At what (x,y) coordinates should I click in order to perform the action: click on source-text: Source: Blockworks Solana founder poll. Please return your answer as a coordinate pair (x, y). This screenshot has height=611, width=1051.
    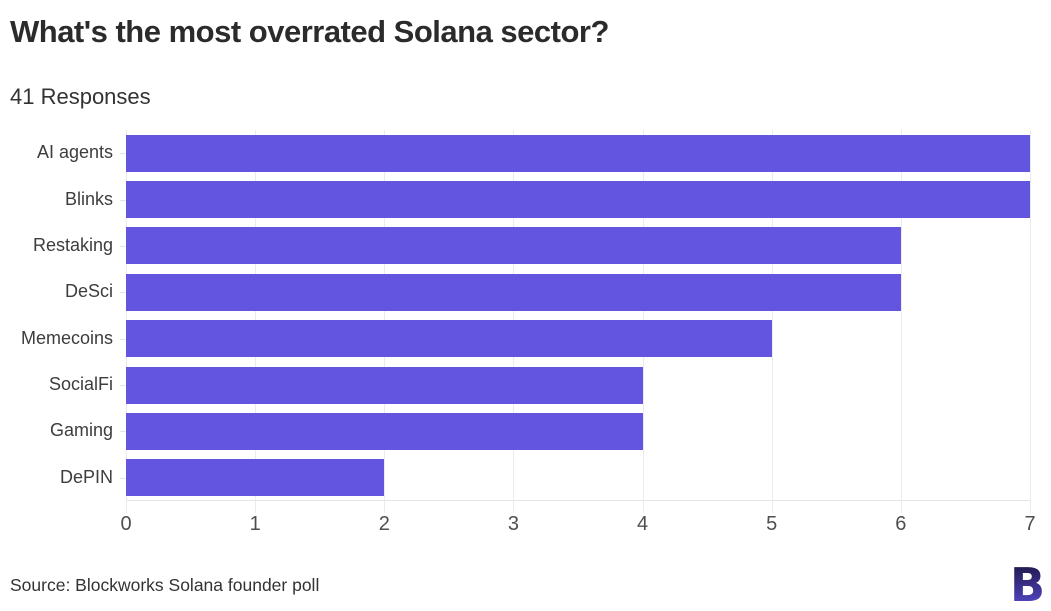
    Looking at the image, I should click on (165, 585).